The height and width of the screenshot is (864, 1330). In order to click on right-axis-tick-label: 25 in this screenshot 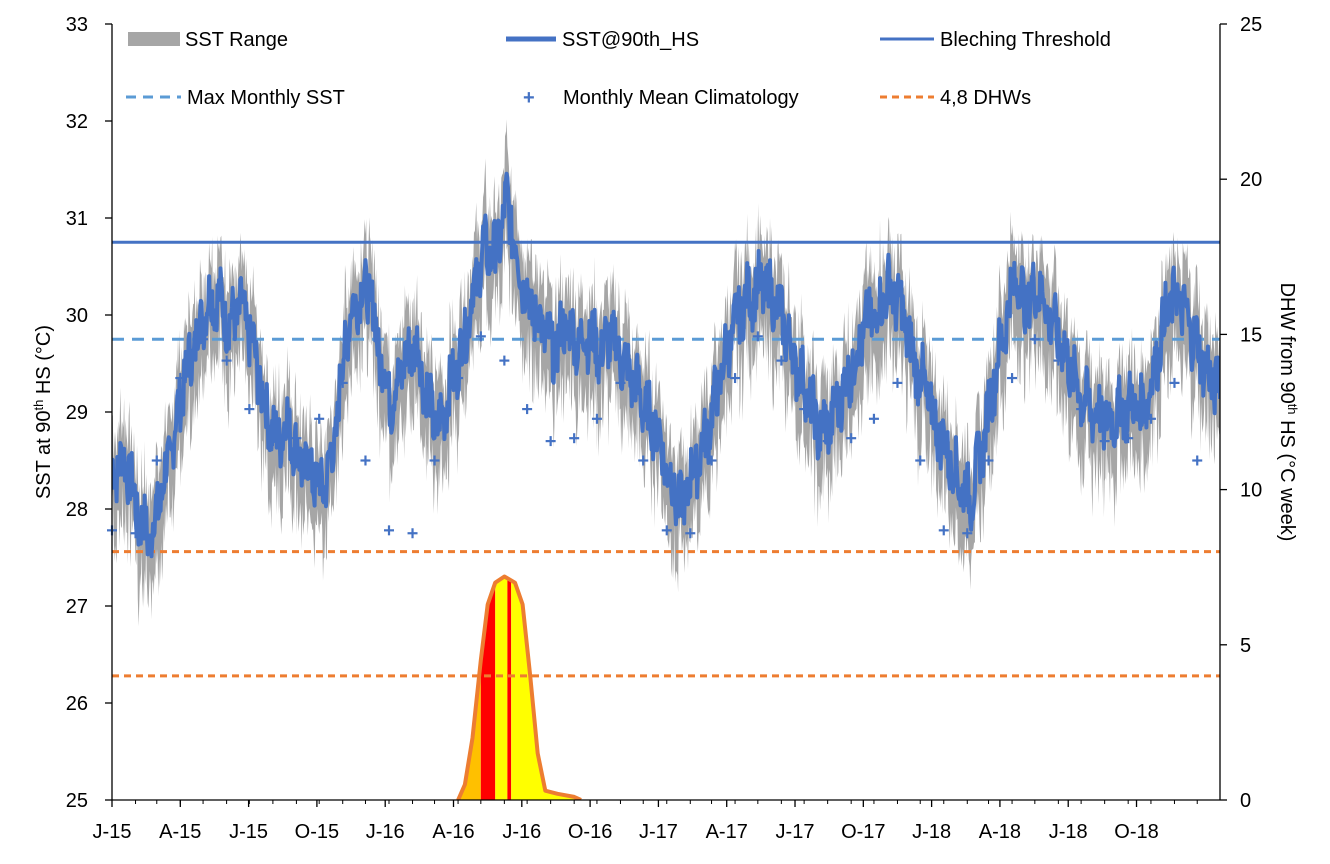, I will do `click(1251, 25)`.